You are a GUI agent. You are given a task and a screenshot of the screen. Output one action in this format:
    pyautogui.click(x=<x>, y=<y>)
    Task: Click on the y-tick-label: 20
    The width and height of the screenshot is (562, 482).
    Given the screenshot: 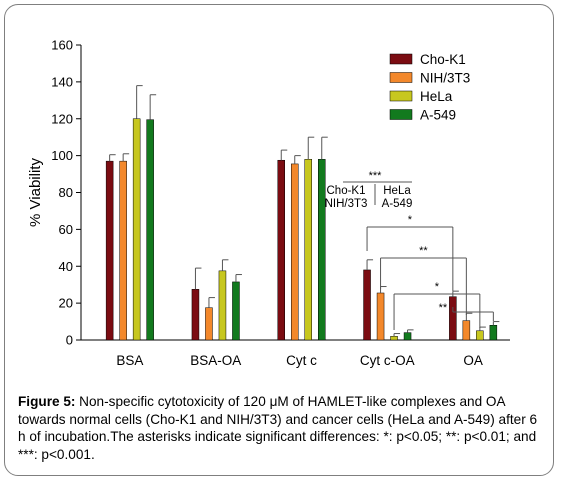 What is the action you would take?
    pyautogui.click(x=66, y=303)
    